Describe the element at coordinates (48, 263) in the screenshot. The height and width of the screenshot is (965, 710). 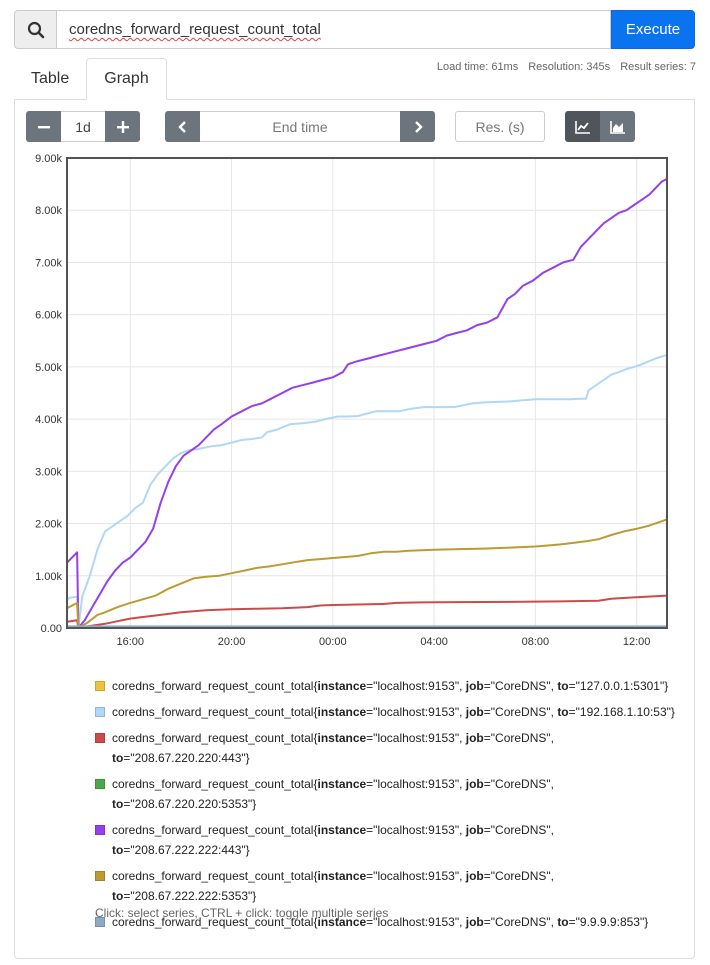
I see `y-tick-label: 7.00k` at that location.